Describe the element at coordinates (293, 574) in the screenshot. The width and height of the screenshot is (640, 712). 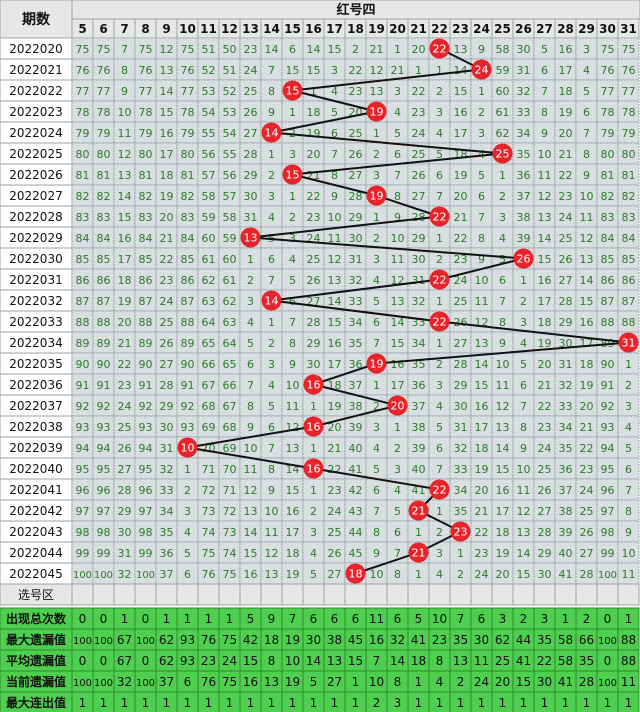
I see `omission-value: 19` at that location.